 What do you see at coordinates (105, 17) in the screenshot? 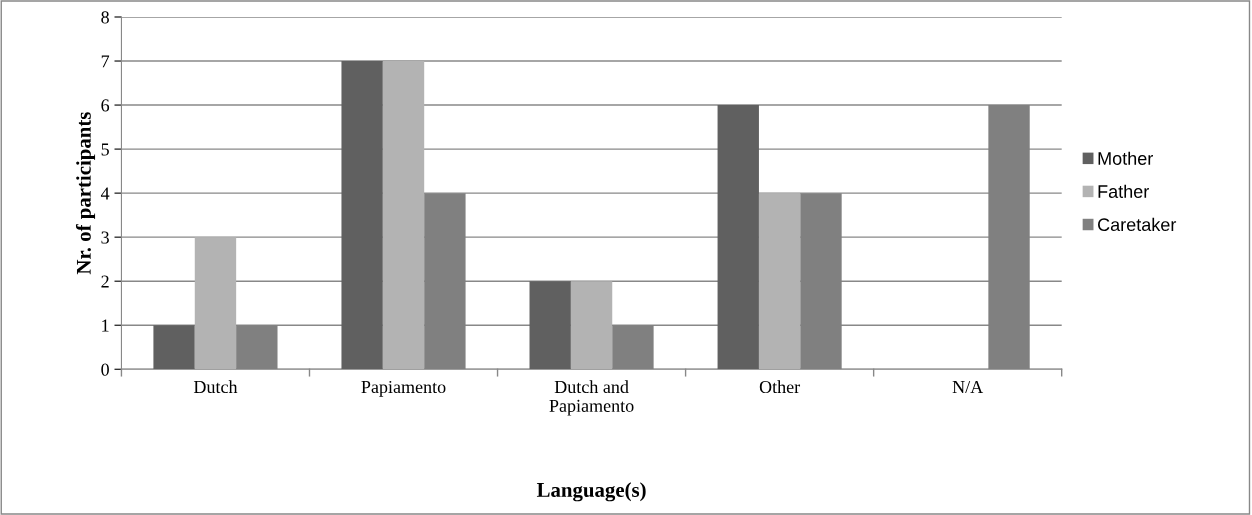
I see `y-tick-label: 8` at bounding box center [105, 17].